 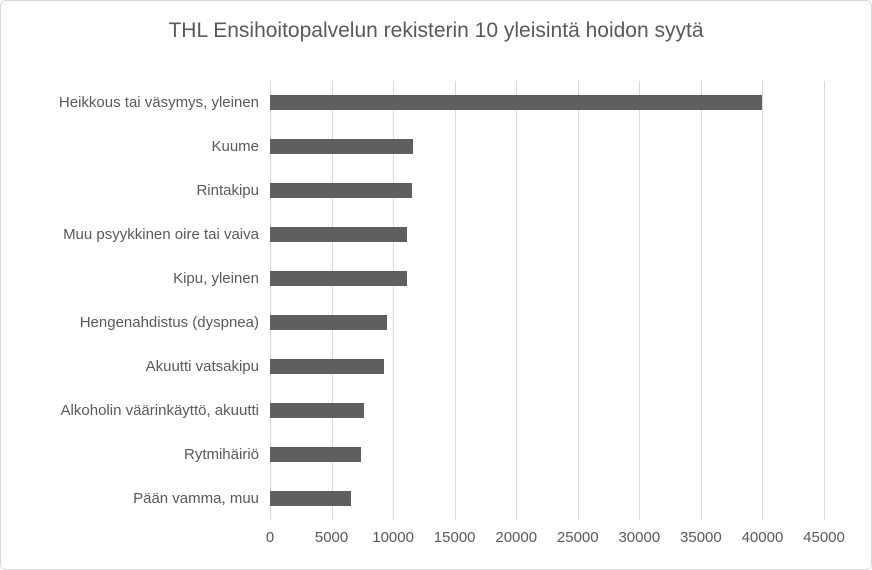 I want to click on x-tick-label: 15000, so click(x=454, y=537).